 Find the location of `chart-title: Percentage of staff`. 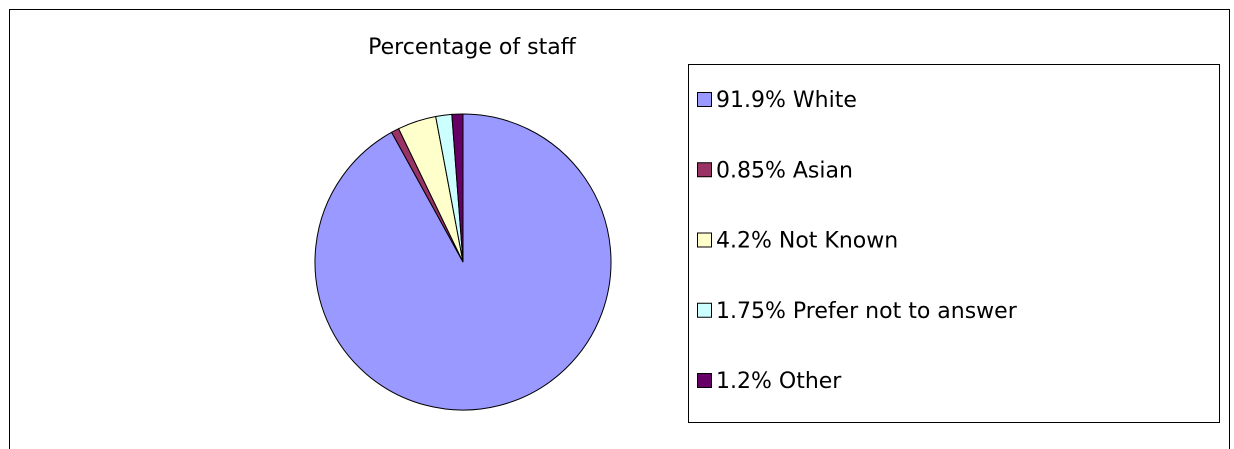

chart-title: Percentage of staff is located at coordinates (472, 47).